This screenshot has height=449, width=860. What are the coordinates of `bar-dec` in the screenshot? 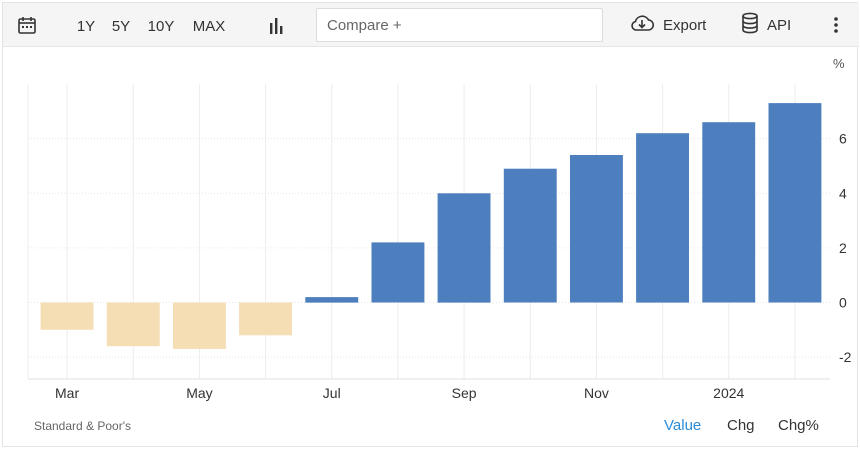 It's located at (662, 218).